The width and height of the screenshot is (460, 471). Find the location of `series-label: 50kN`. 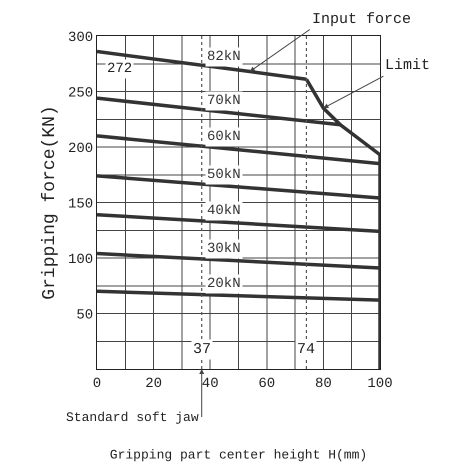

series-label: 50kN is located at coordinates (224, 175).